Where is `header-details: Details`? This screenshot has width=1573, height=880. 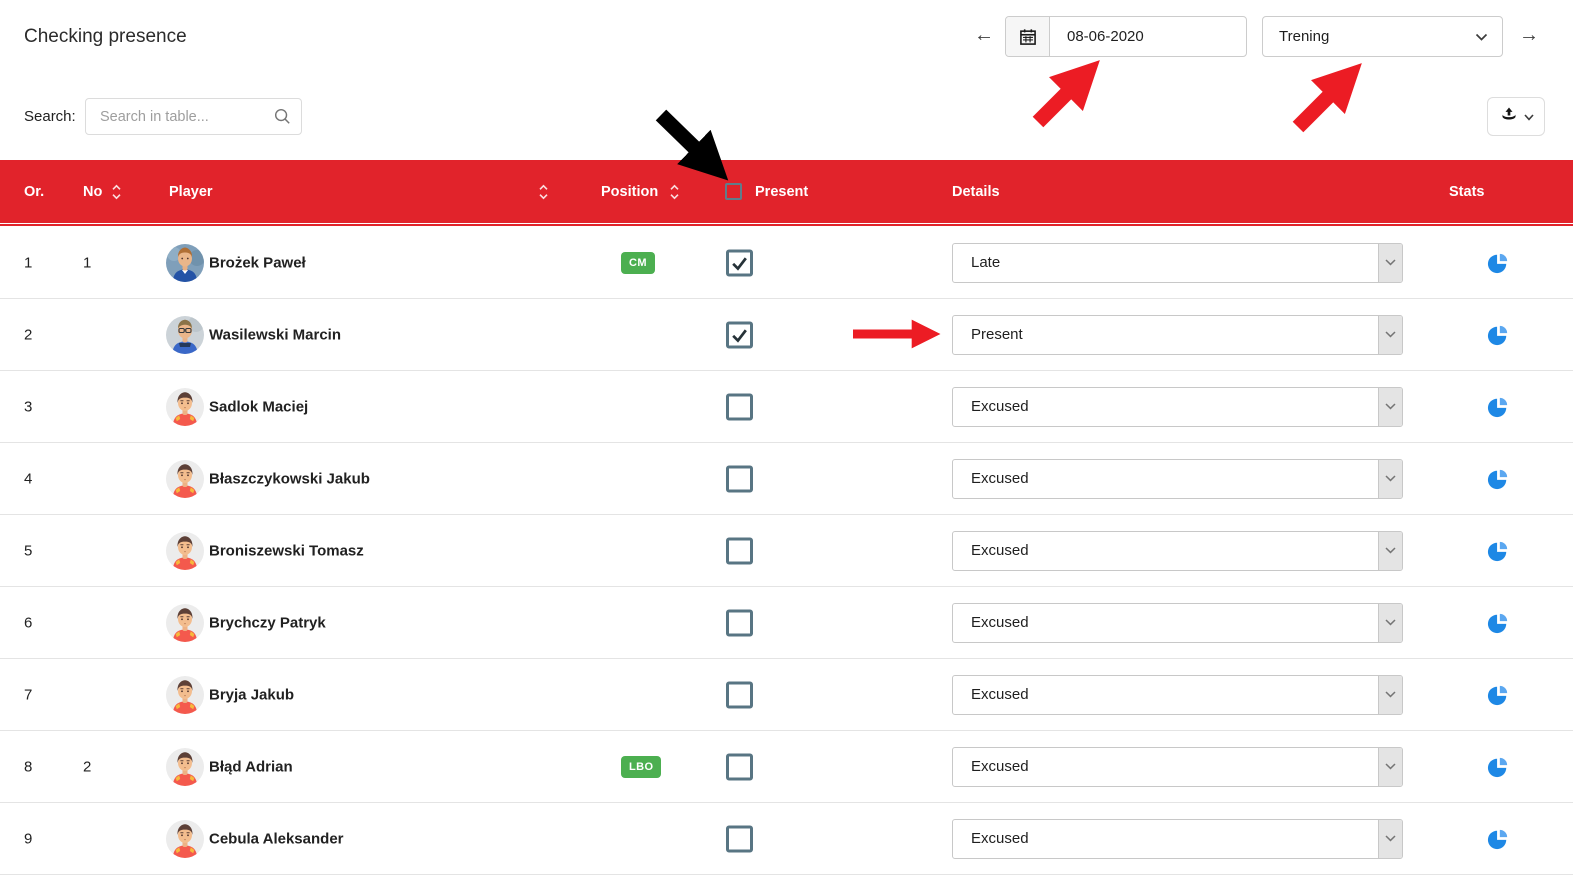 header-details: Details is located at coordinates (976, 191).